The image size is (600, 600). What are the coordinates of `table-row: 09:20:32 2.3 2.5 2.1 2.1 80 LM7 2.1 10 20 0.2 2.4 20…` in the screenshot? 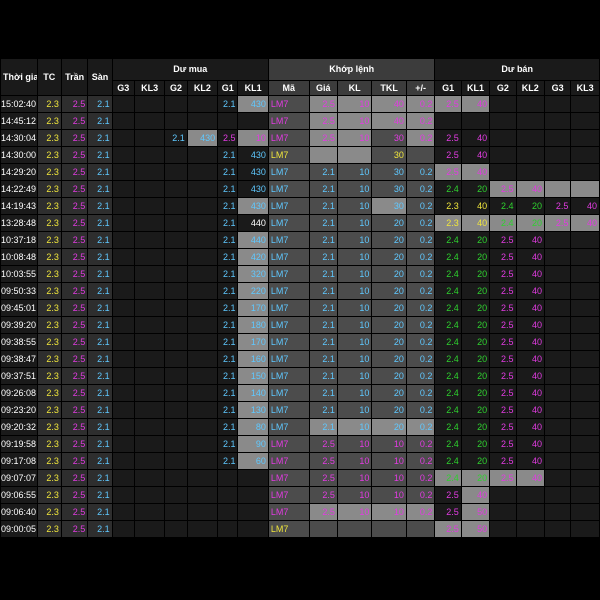 It's located at (300, 427).